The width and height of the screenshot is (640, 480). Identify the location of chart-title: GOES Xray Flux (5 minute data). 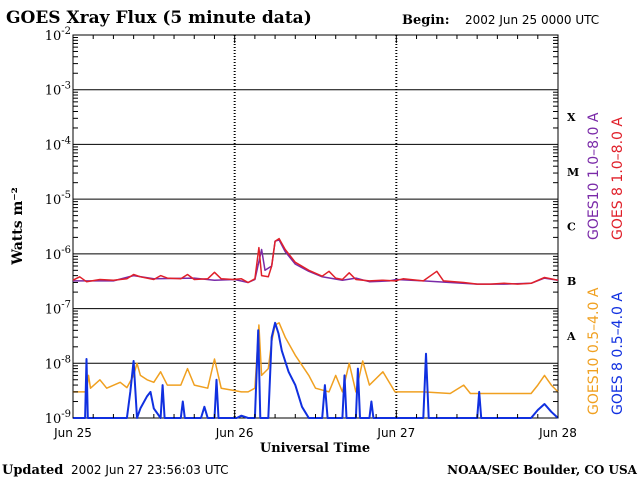
(159, 18).